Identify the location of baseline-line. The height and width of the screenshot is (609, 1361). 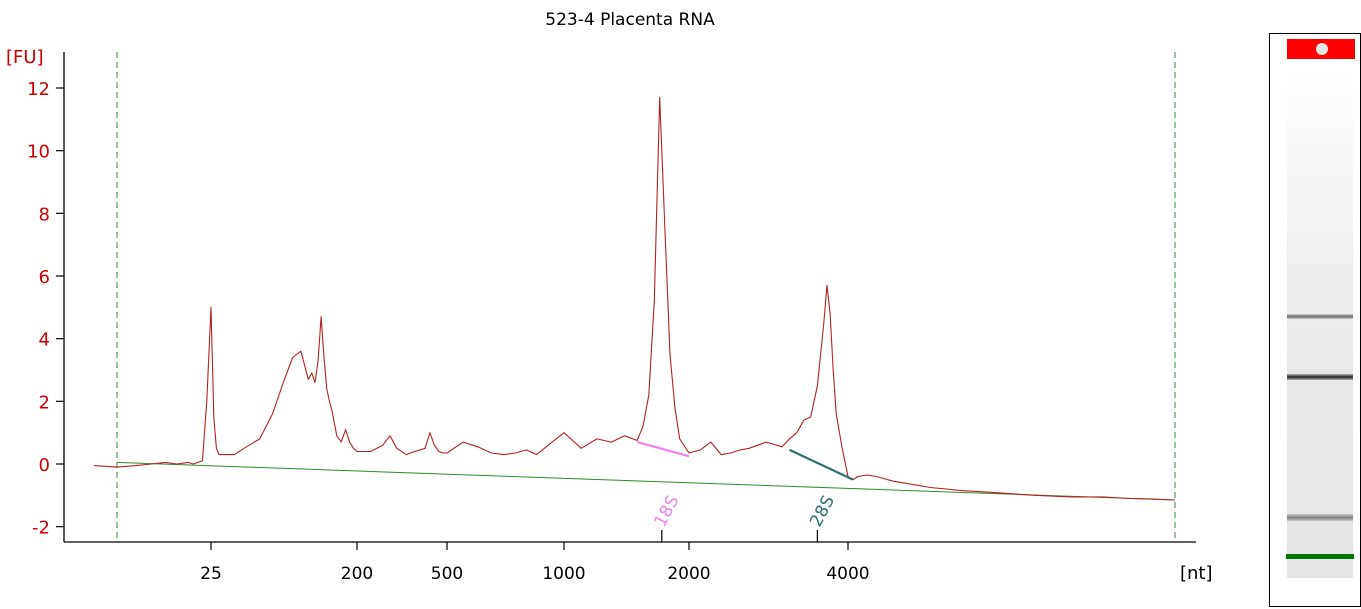
(646, 481).